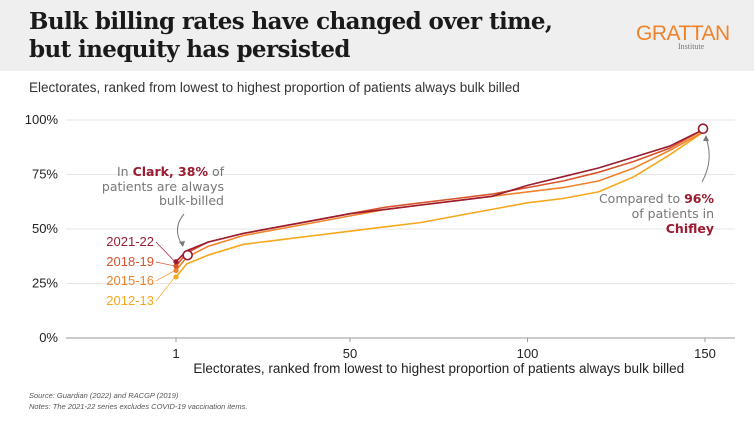  What do you see at coordinates (45, 228) in the screenshot?
I see `y-tick-label: 50%` at bounding box center [45, 228].